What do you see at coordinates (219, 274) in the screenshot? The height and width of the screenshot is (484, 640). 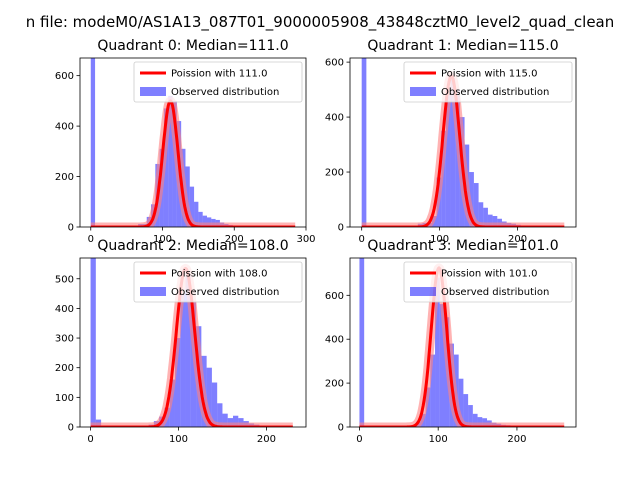 I see `legend-fit-label: Poission with 108.0` at bounding box center [219, 274].